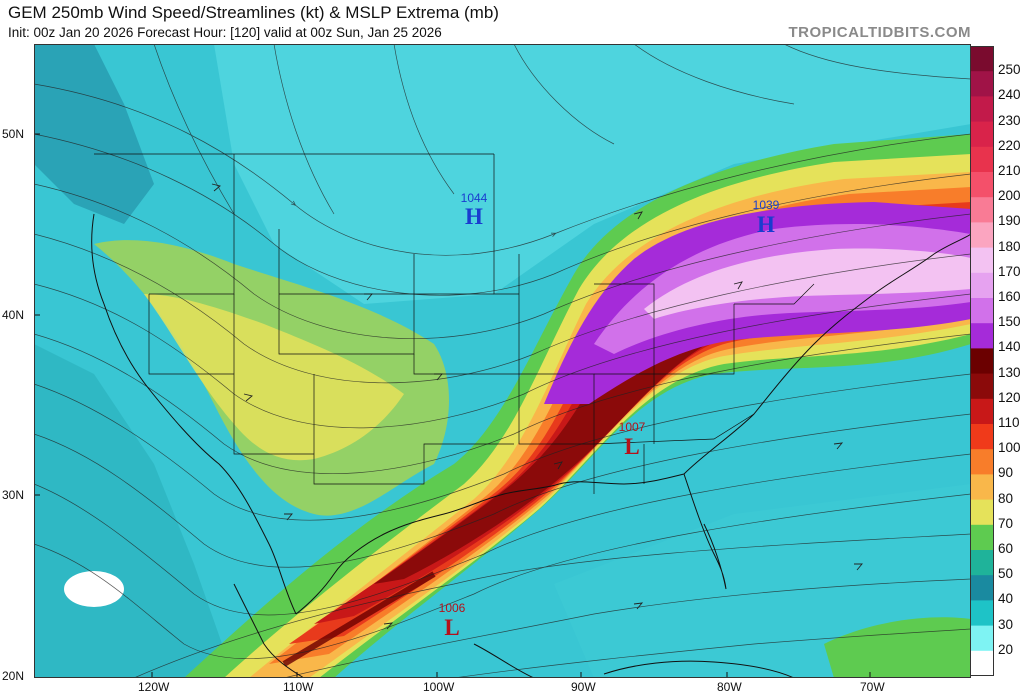 Image resolution: width=1024 pixels, height=696 pixels. I want to click on pressure-low-1: 1007 L, so click(632, 439).